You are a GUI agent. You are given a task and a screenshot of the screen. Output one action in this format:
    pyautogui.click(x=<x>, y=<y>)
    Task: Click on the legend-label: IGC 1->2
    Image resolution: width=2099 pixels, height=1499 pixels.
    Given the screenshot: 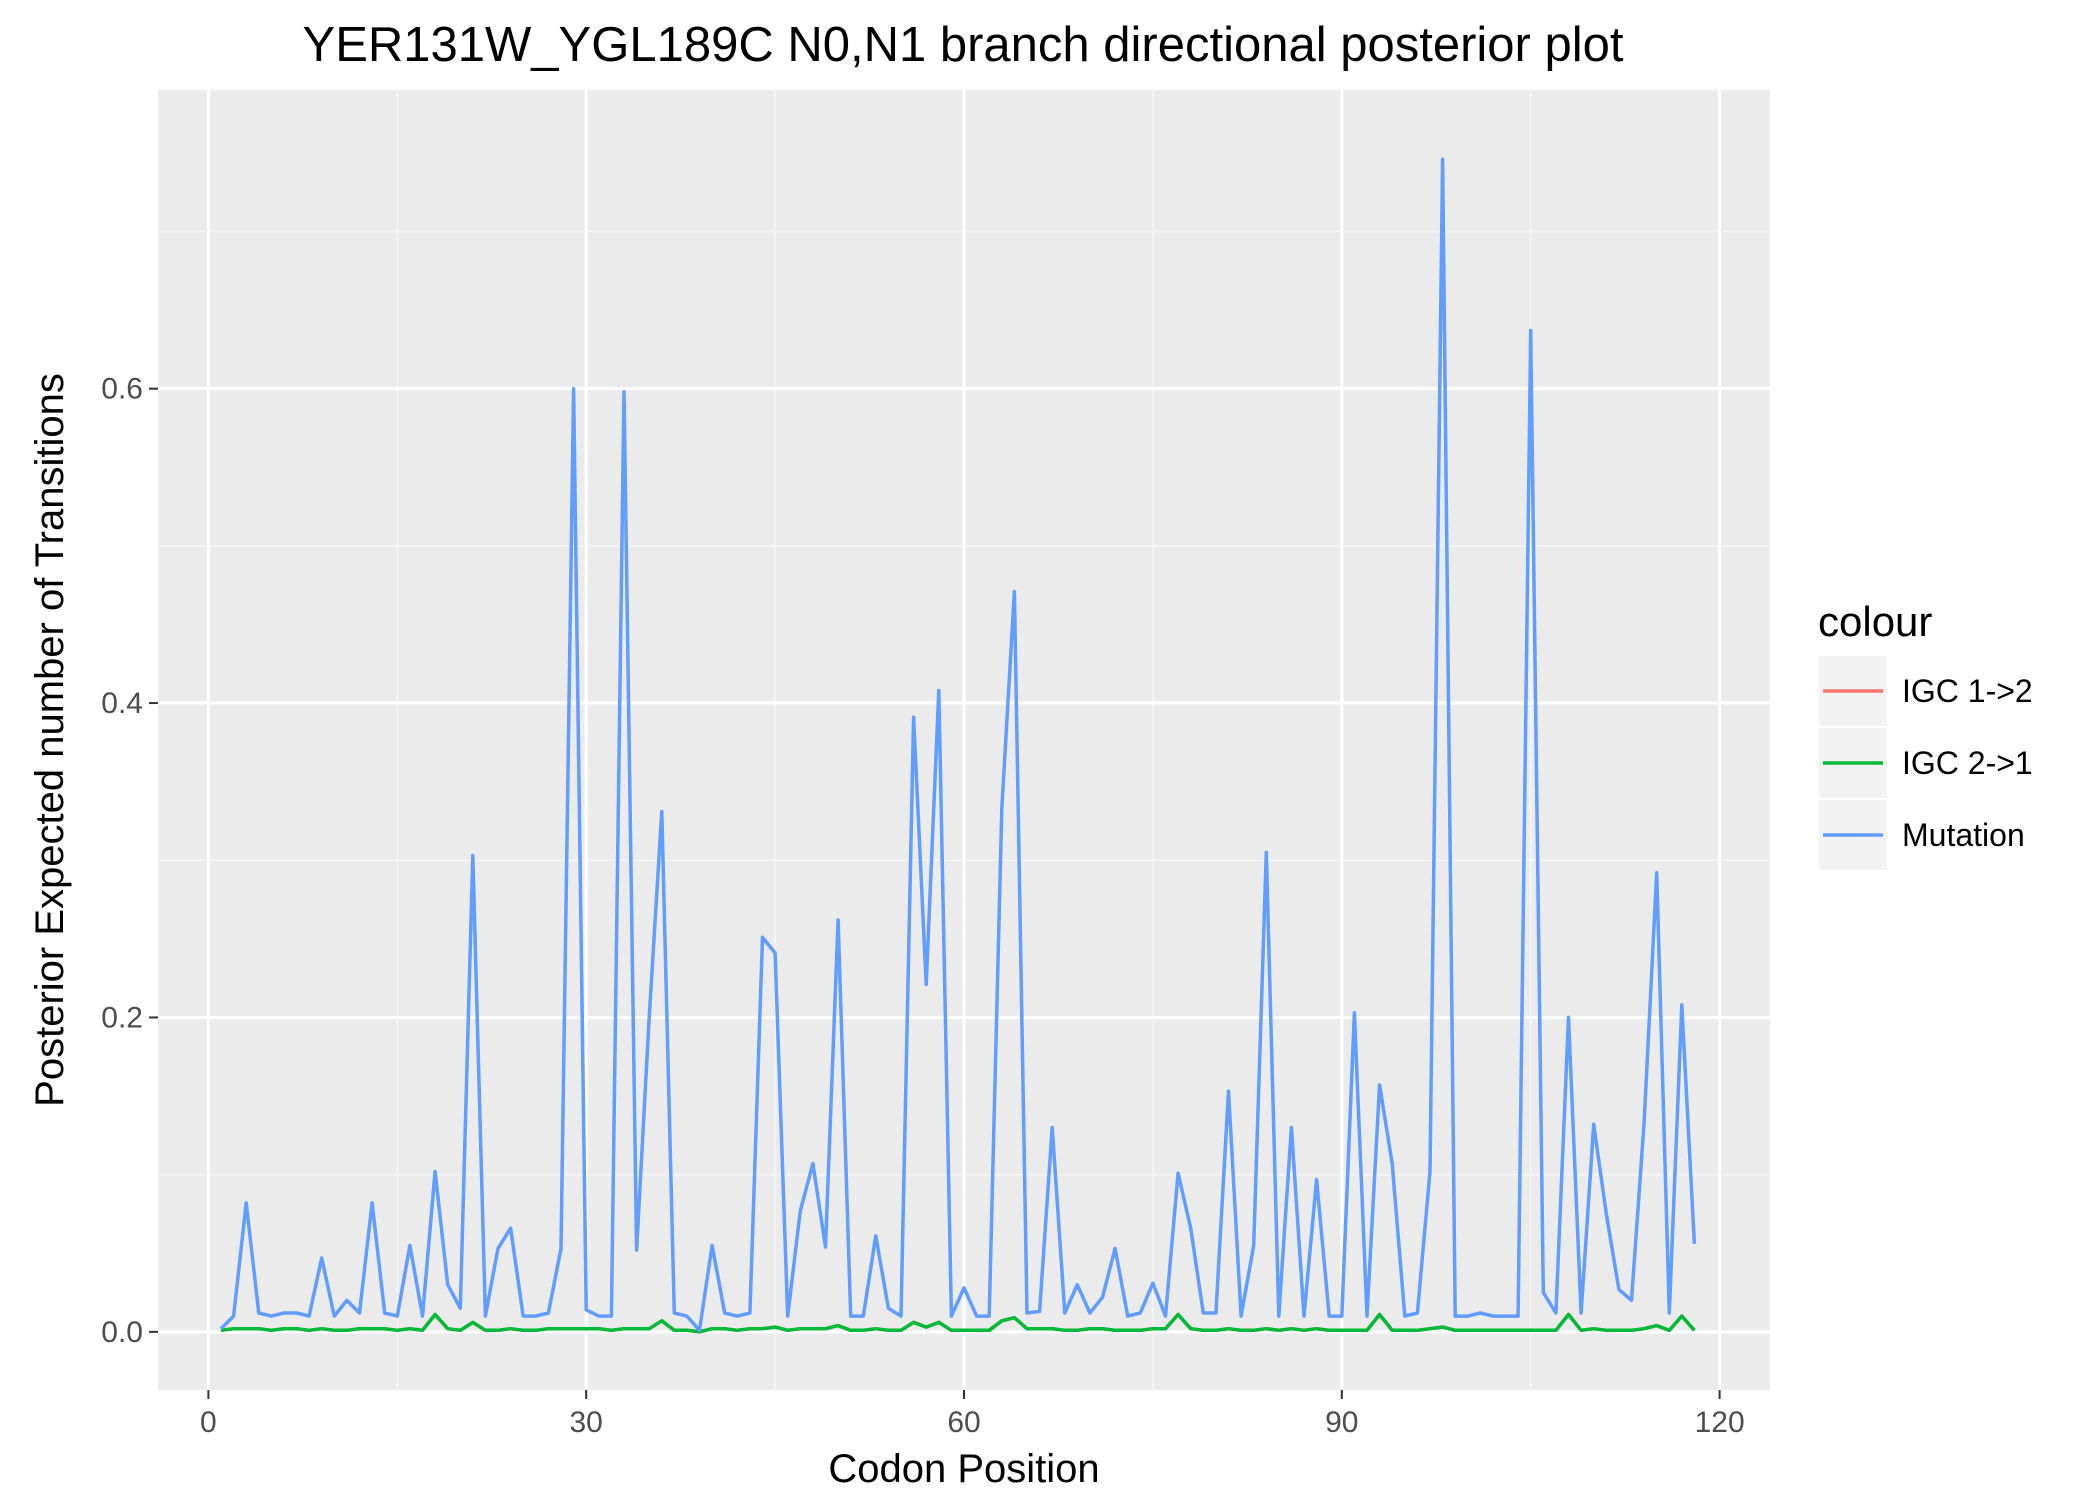 What is the action you would take?
    pyautogui.click(x=1967, y=691)
    